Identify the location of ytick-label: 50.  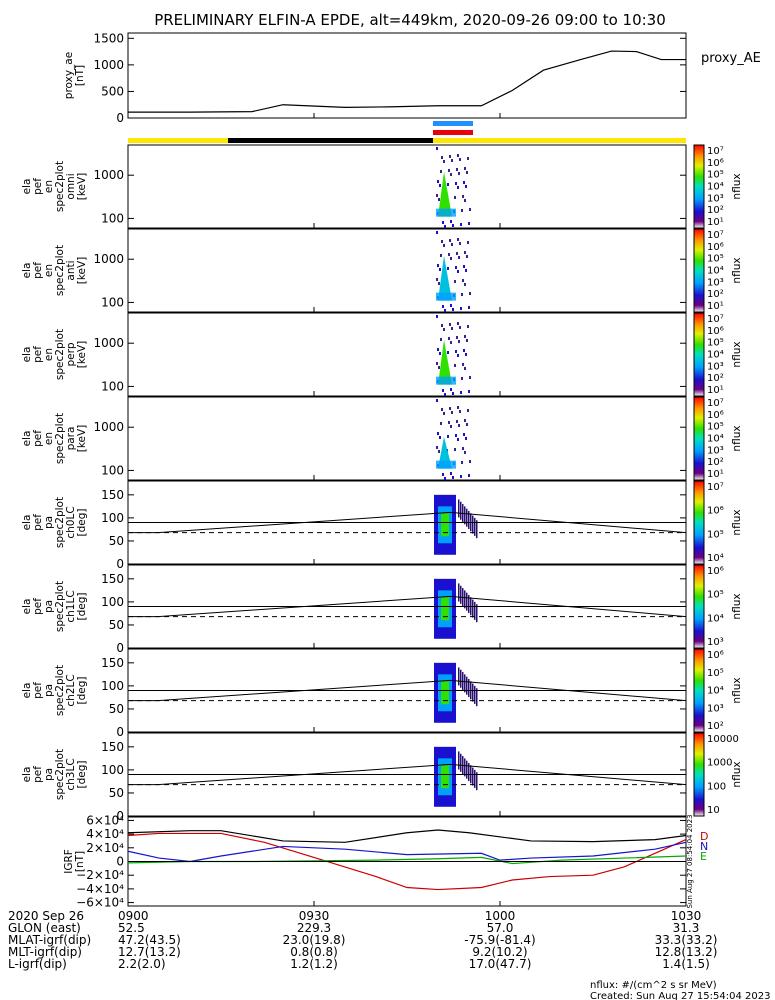
(116, 625).